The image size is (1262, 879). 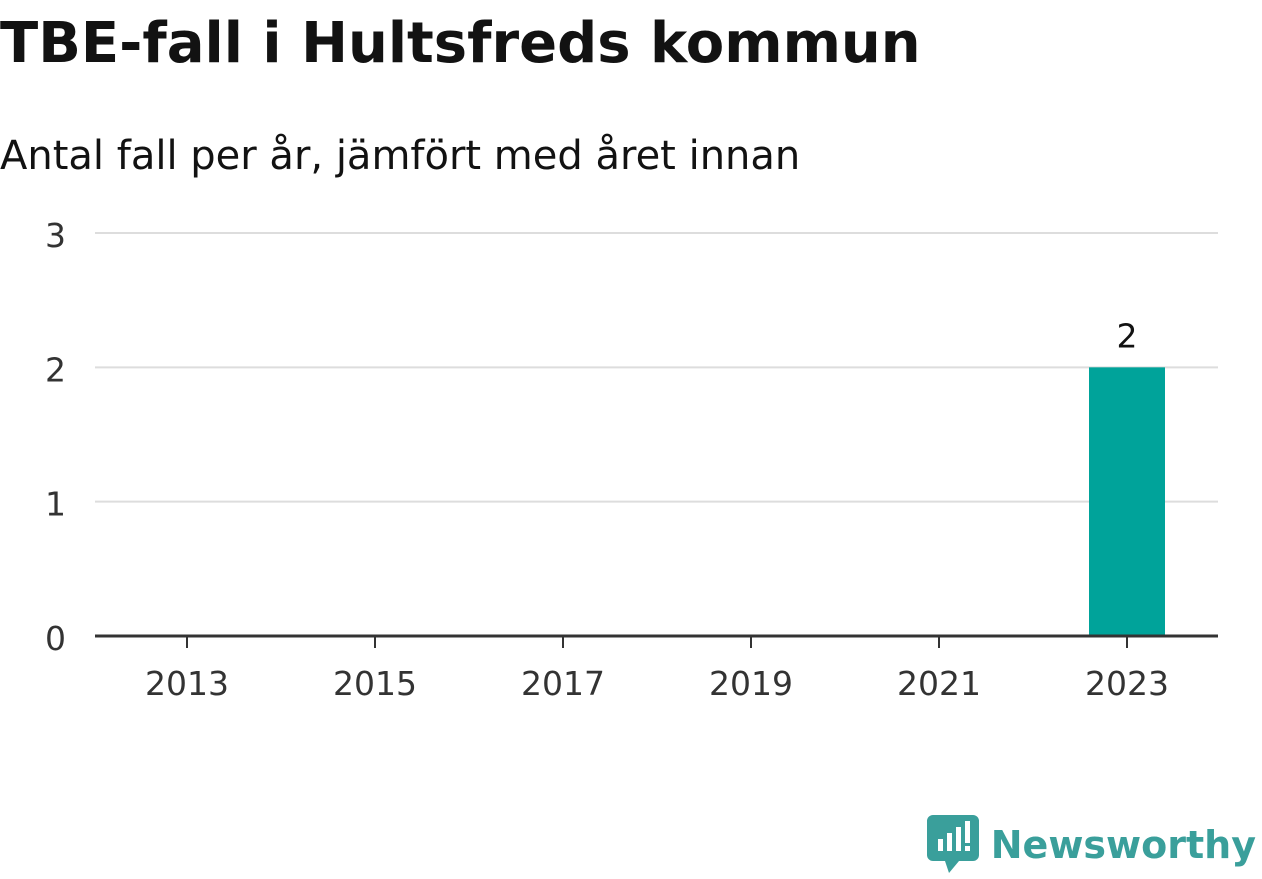 I want to click on y-tick-label: 3, so click(x=55, y=235).